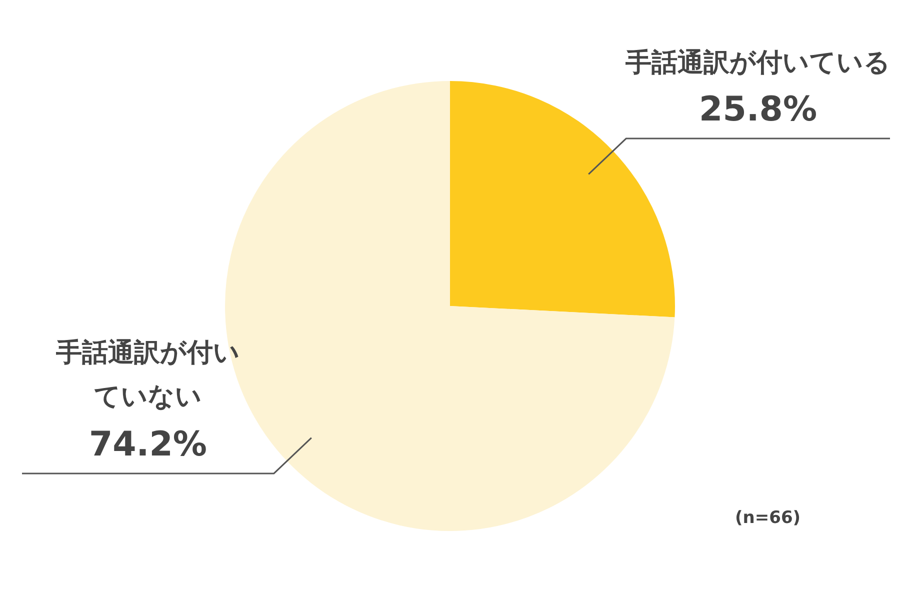 The height and width of the screenshot is (600, 900). What do you see at coordinates (758, 63) in the screenshot?
I see `slice-label: 手話通訳が付いている` at bounding box center [758, 63].